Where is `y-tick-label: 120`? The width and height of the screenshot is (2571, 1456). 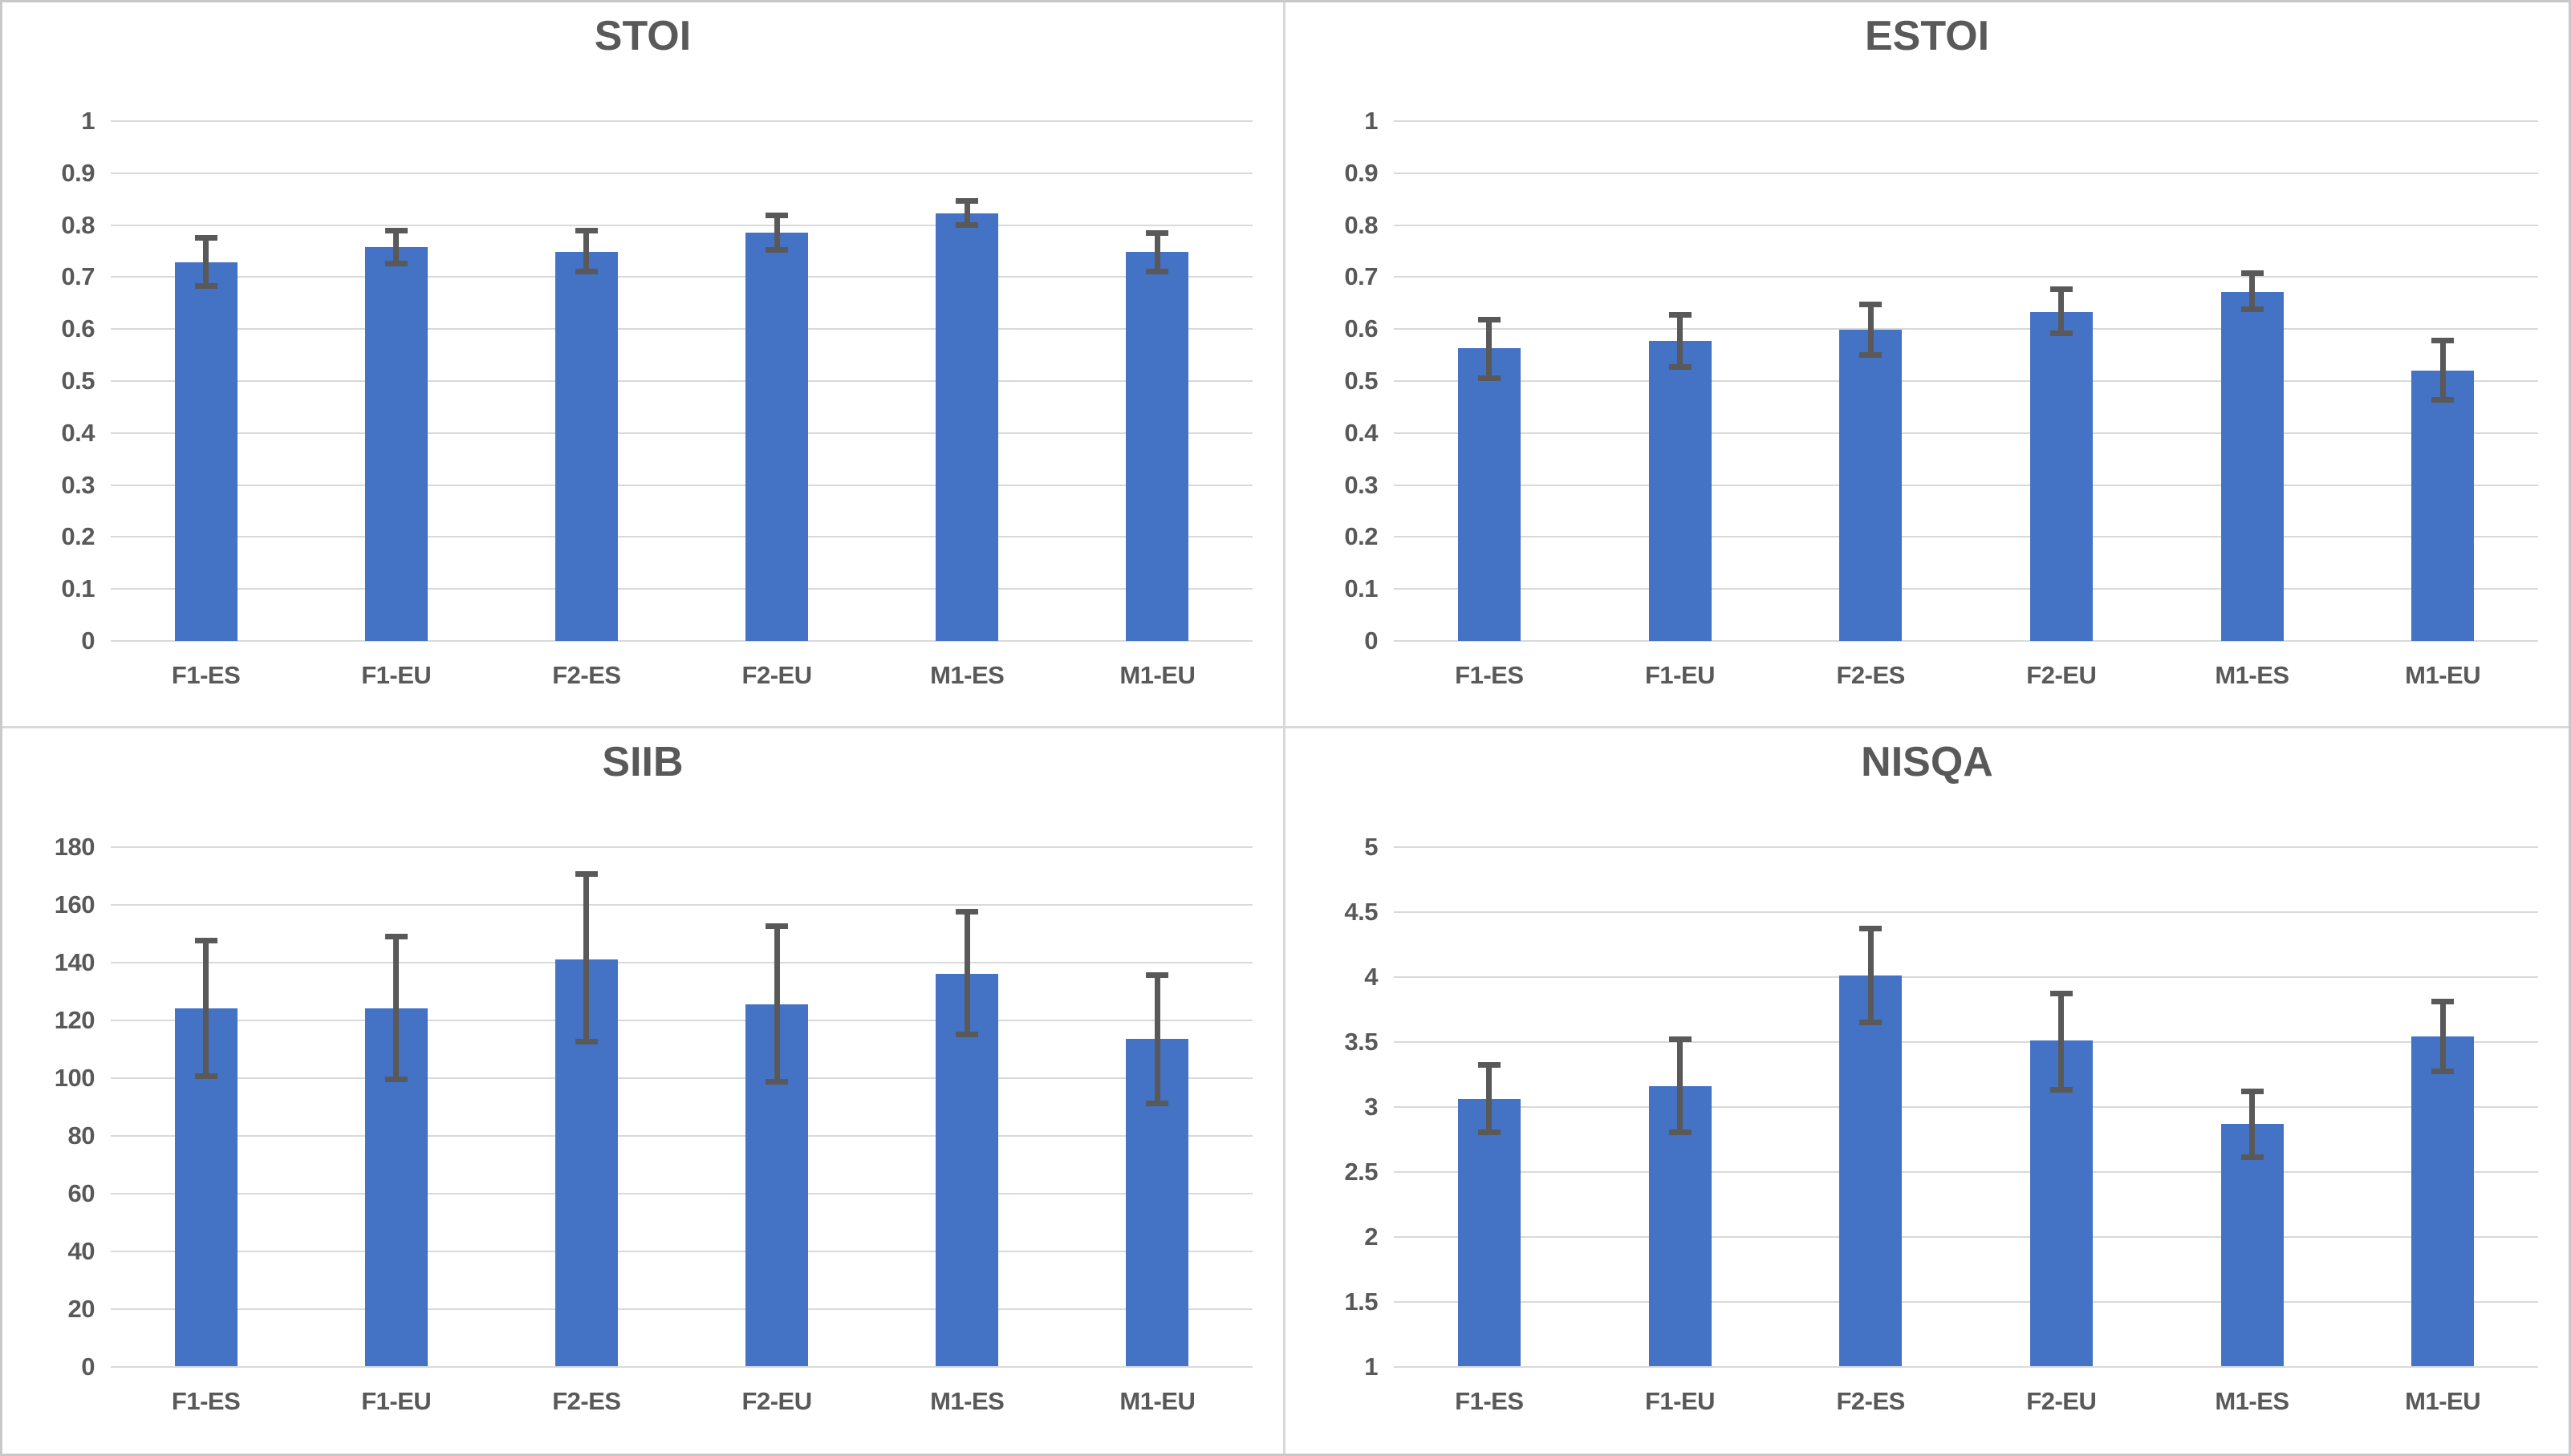
y-tick-label: 120 is located at coordinates (74, 1019).